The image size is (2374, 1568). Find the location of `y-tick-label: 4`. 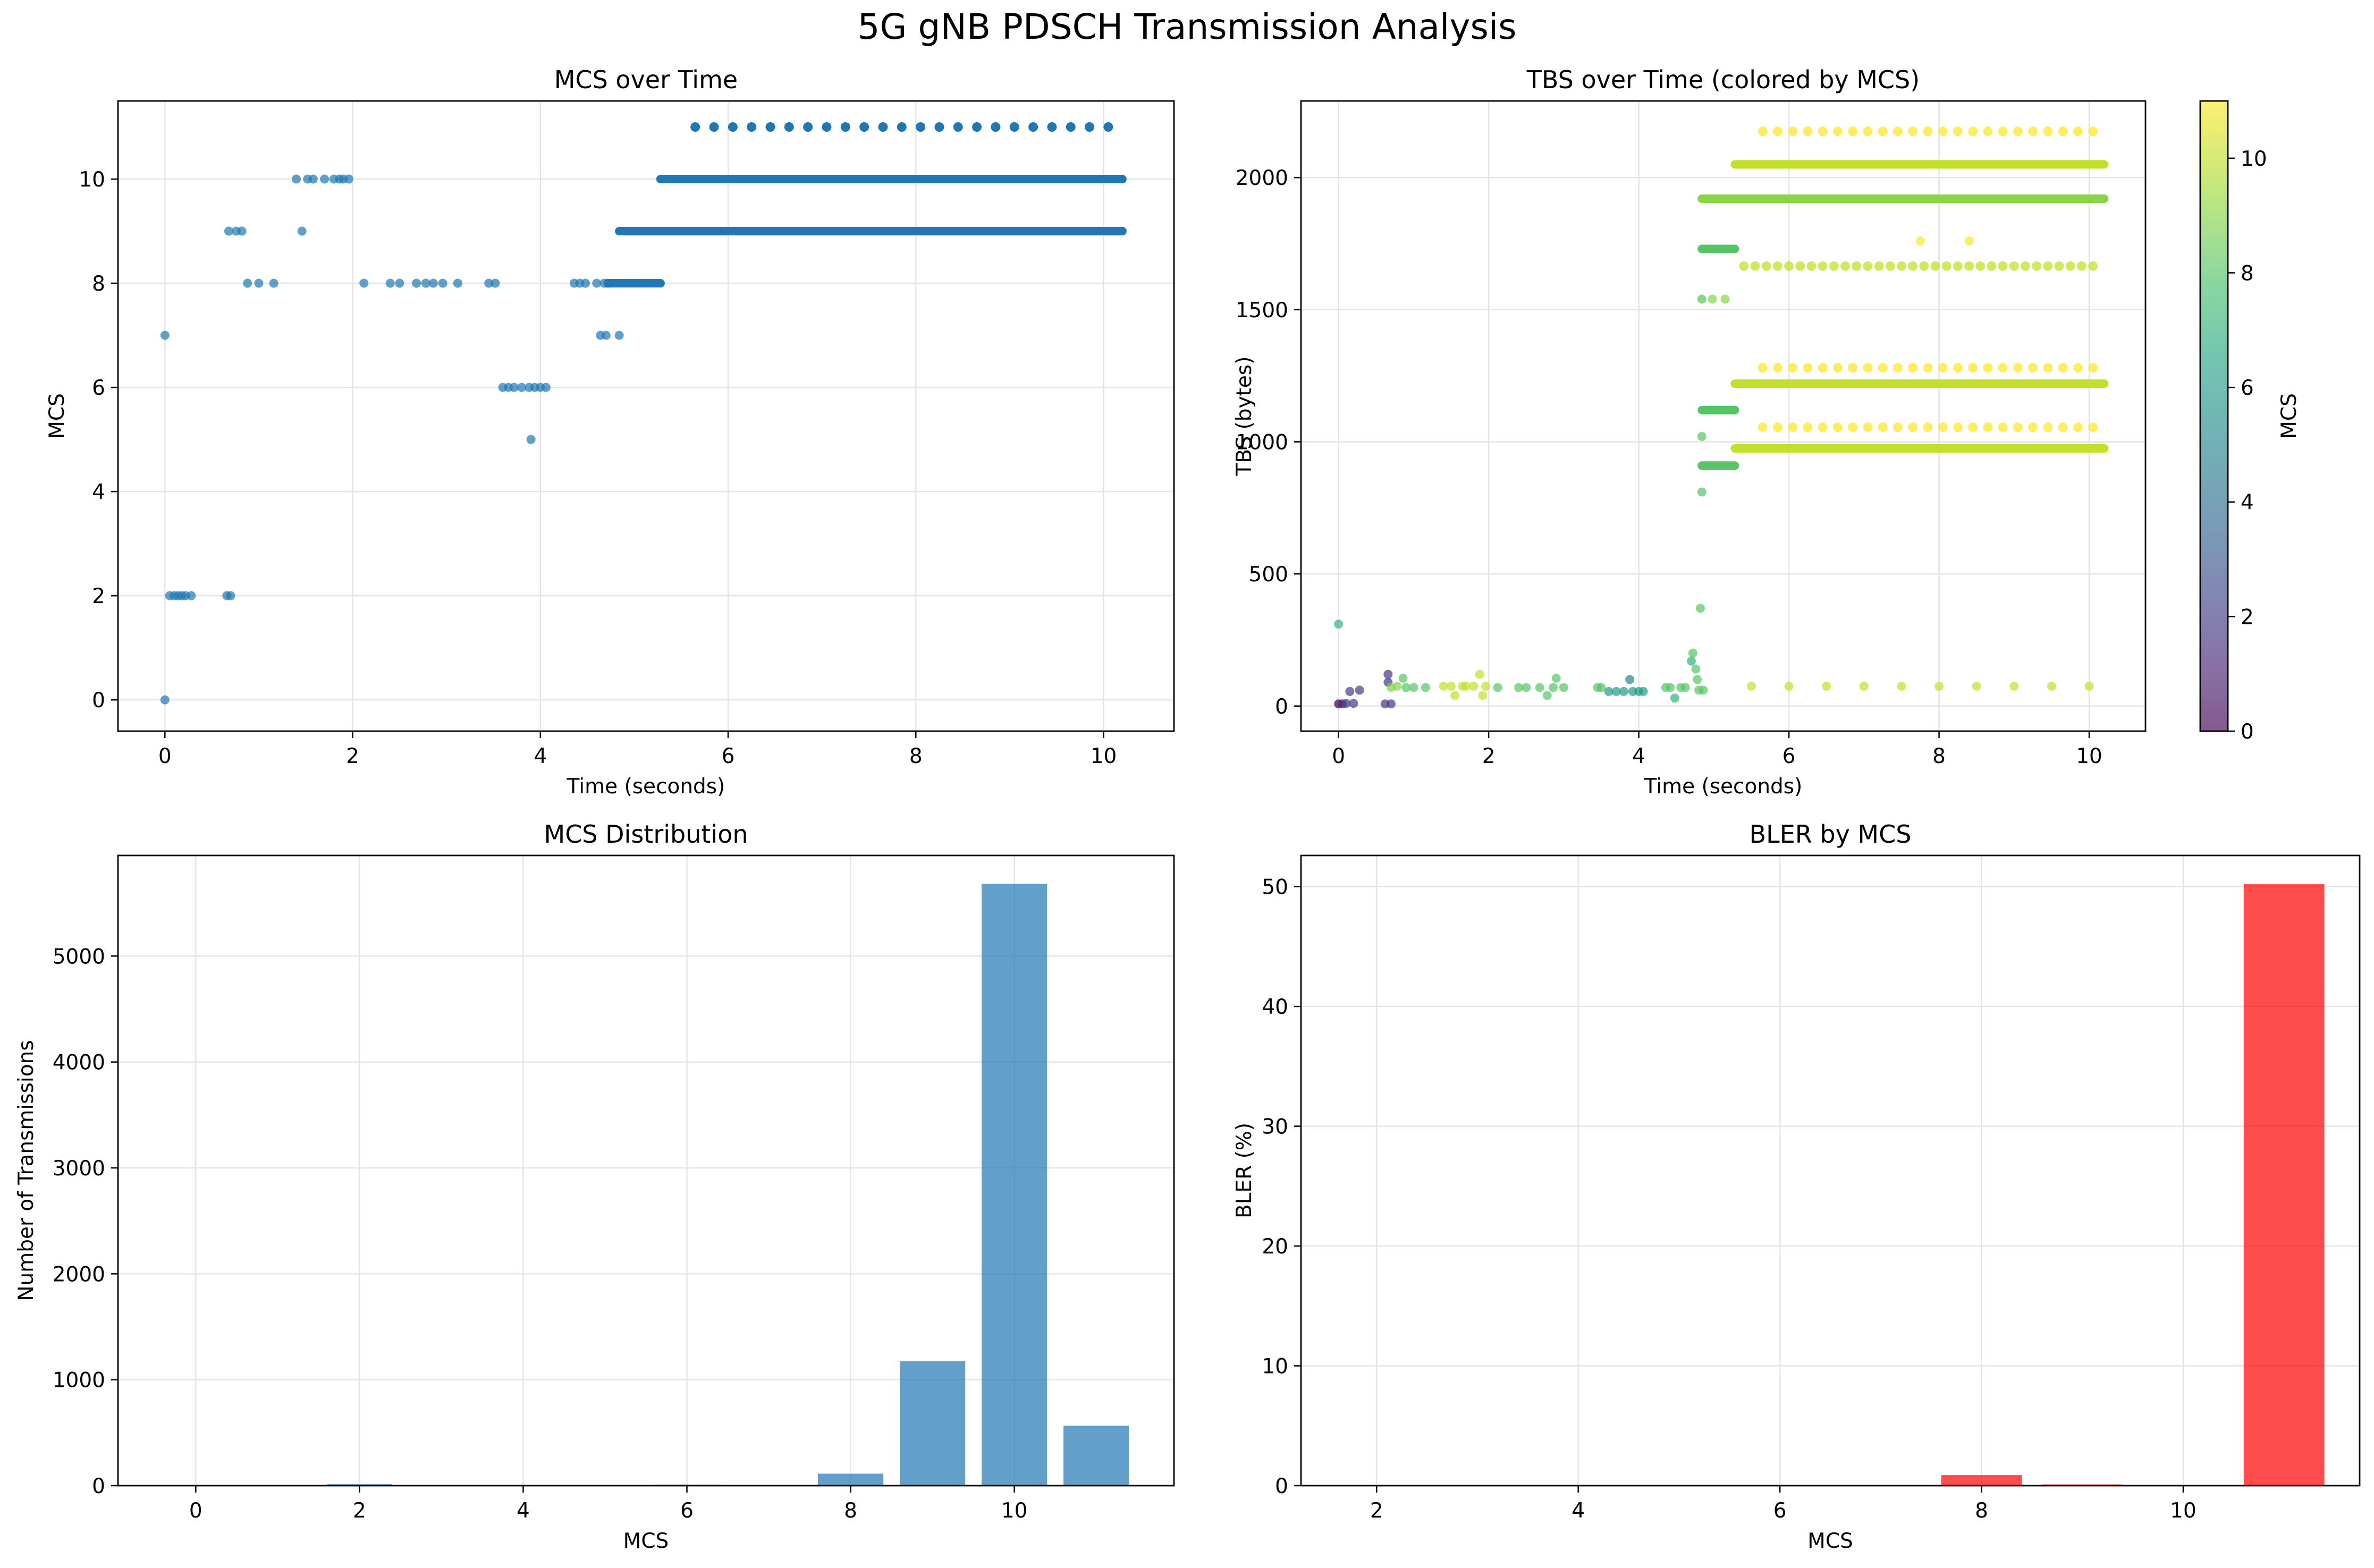

y-tick-label: 4 is located at coordinates (98, 492).